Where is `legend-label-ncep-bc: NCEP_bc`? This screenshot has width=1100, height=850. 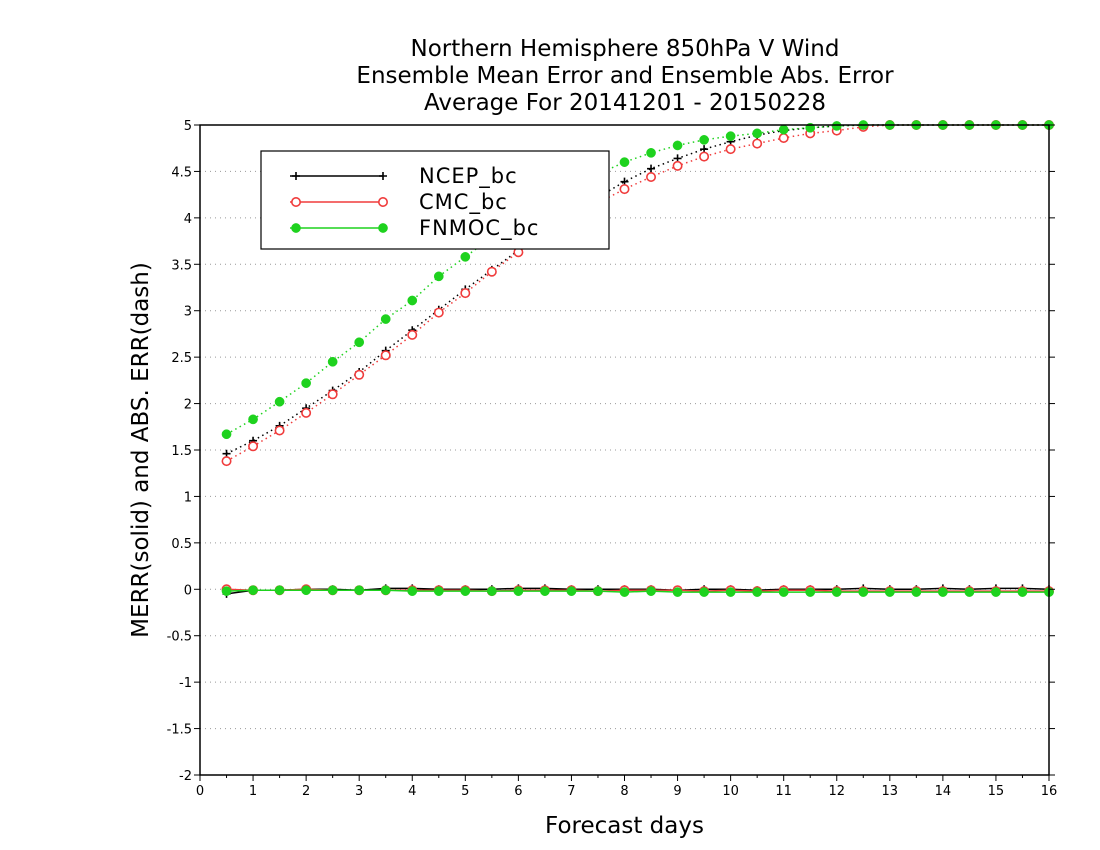 legend-label-ncep-bc: NCEP_bc is located at coordinates (468, 176).